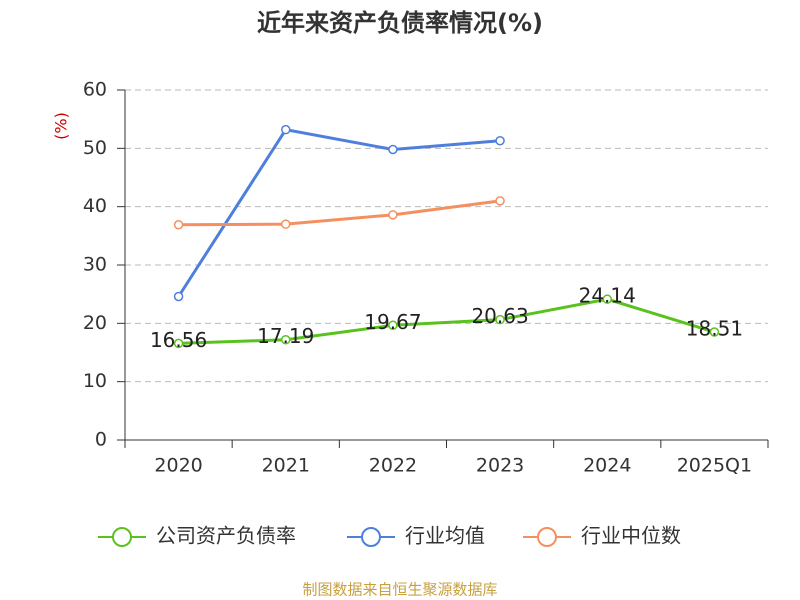  Describe the element at coordinates (393, 466) in the screenshot. I see `x-tick-label: 2022` at that location.